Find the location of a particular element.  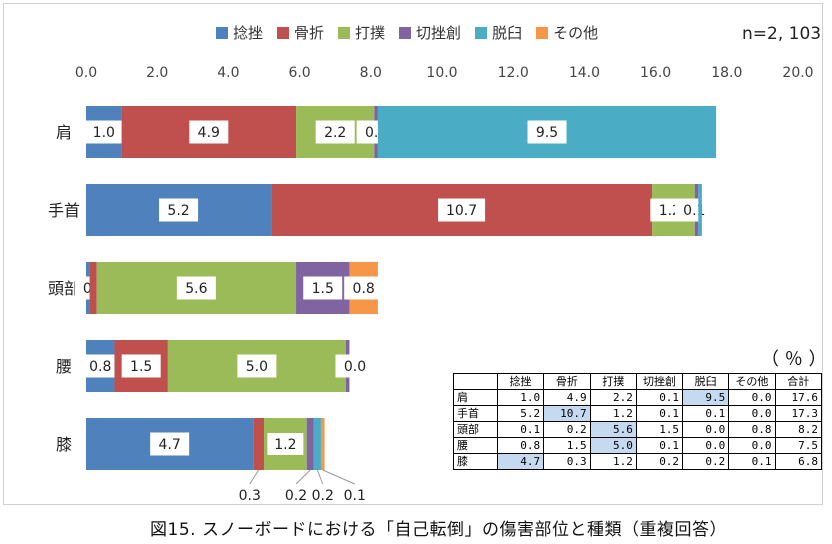

table-row-label: 手首 is located at coordinates (475, 413).